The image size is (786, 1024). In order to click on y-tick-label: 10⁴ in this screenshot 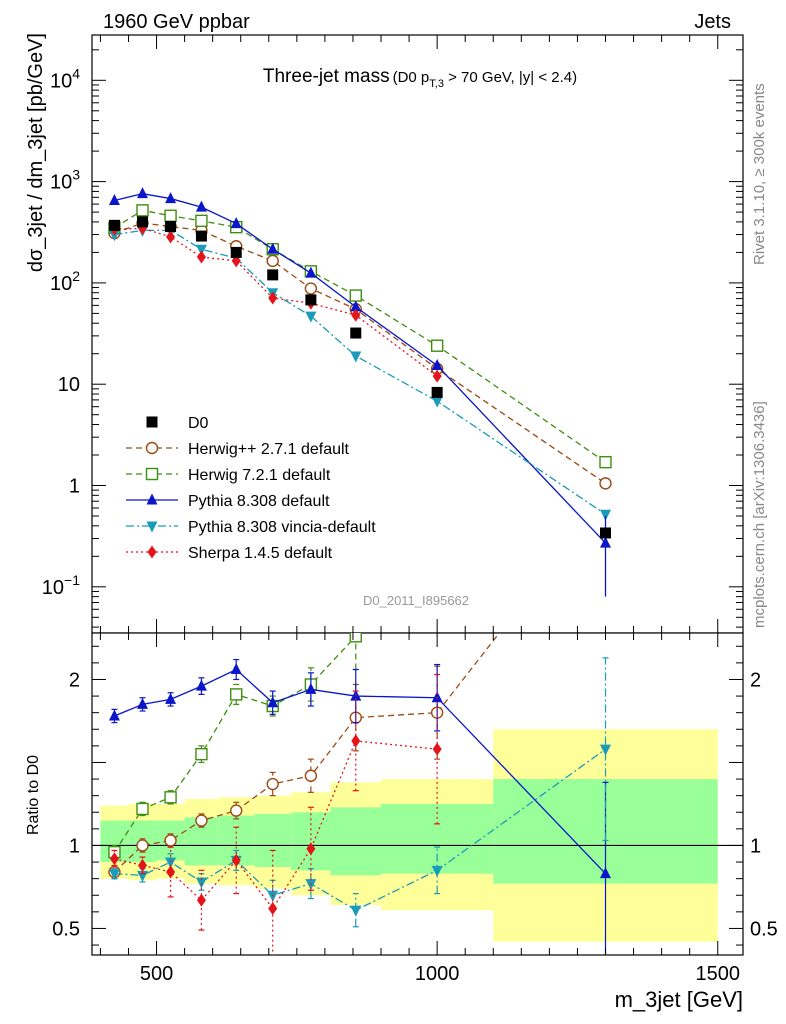, I will do `click(65, 78)`.